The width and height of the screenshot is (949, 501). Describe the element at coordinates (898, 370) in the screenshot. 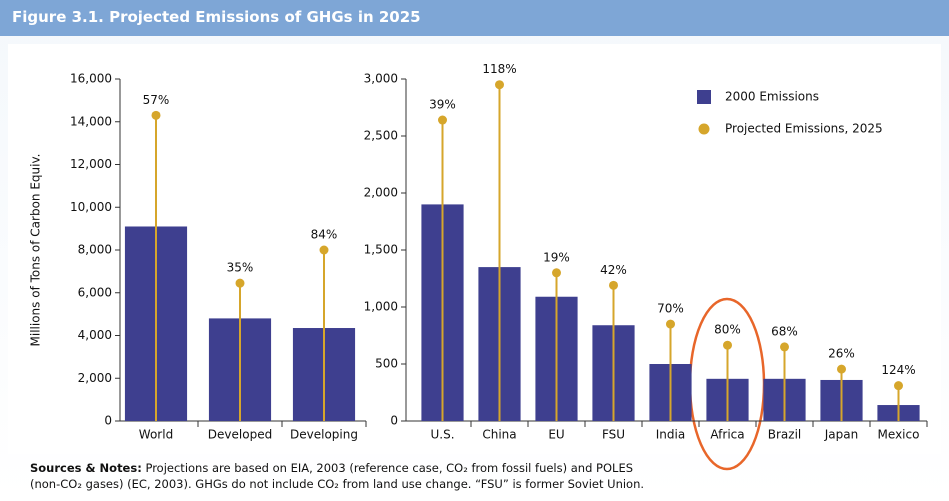

I see `growth-label: 124%` at that location.